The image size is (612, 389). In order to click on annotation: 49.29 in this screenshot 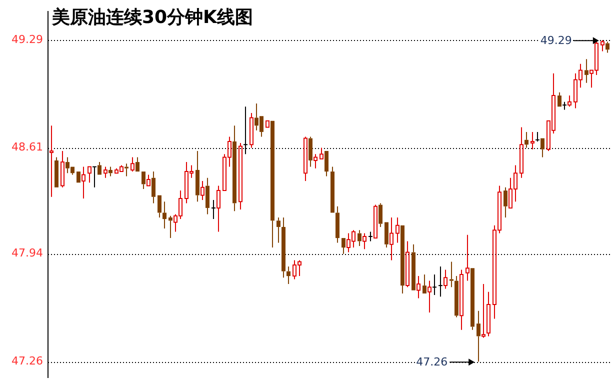, I will do `click(556, 40)`.